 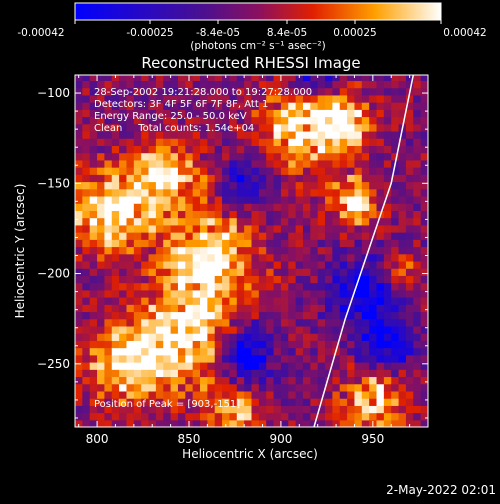 I want to click on x-tick-label: 950, so click(x=372, y=439).